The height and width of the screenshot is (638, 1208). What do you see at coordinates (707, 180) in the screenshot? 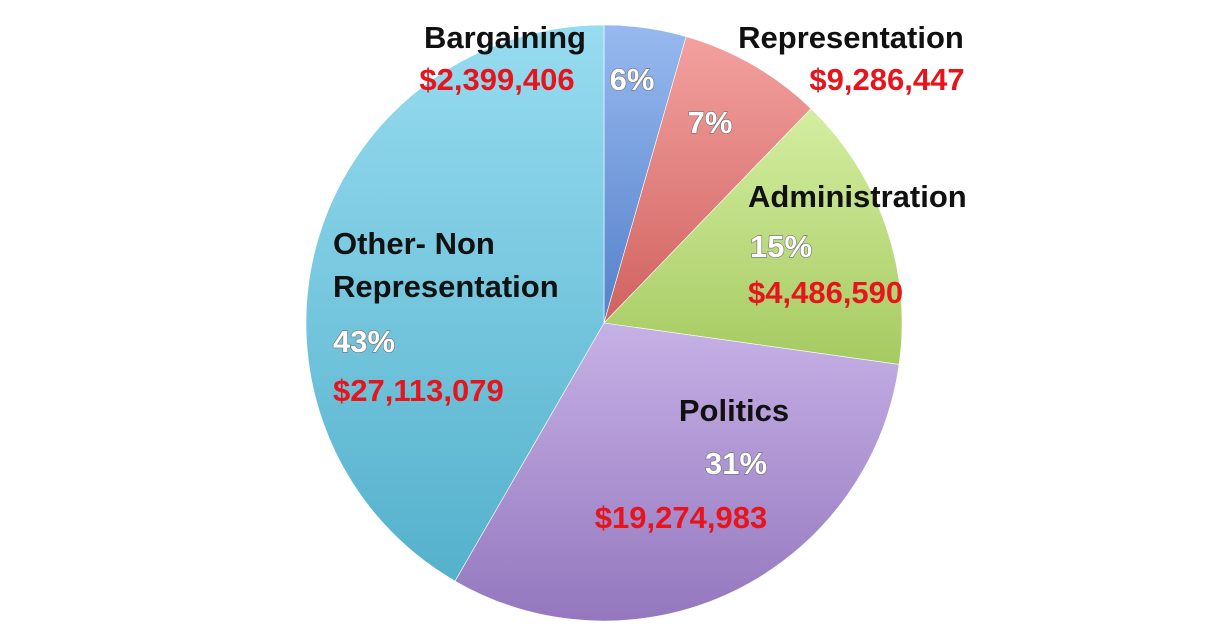
I see `slice-representation` at bounding box center [707, 180].